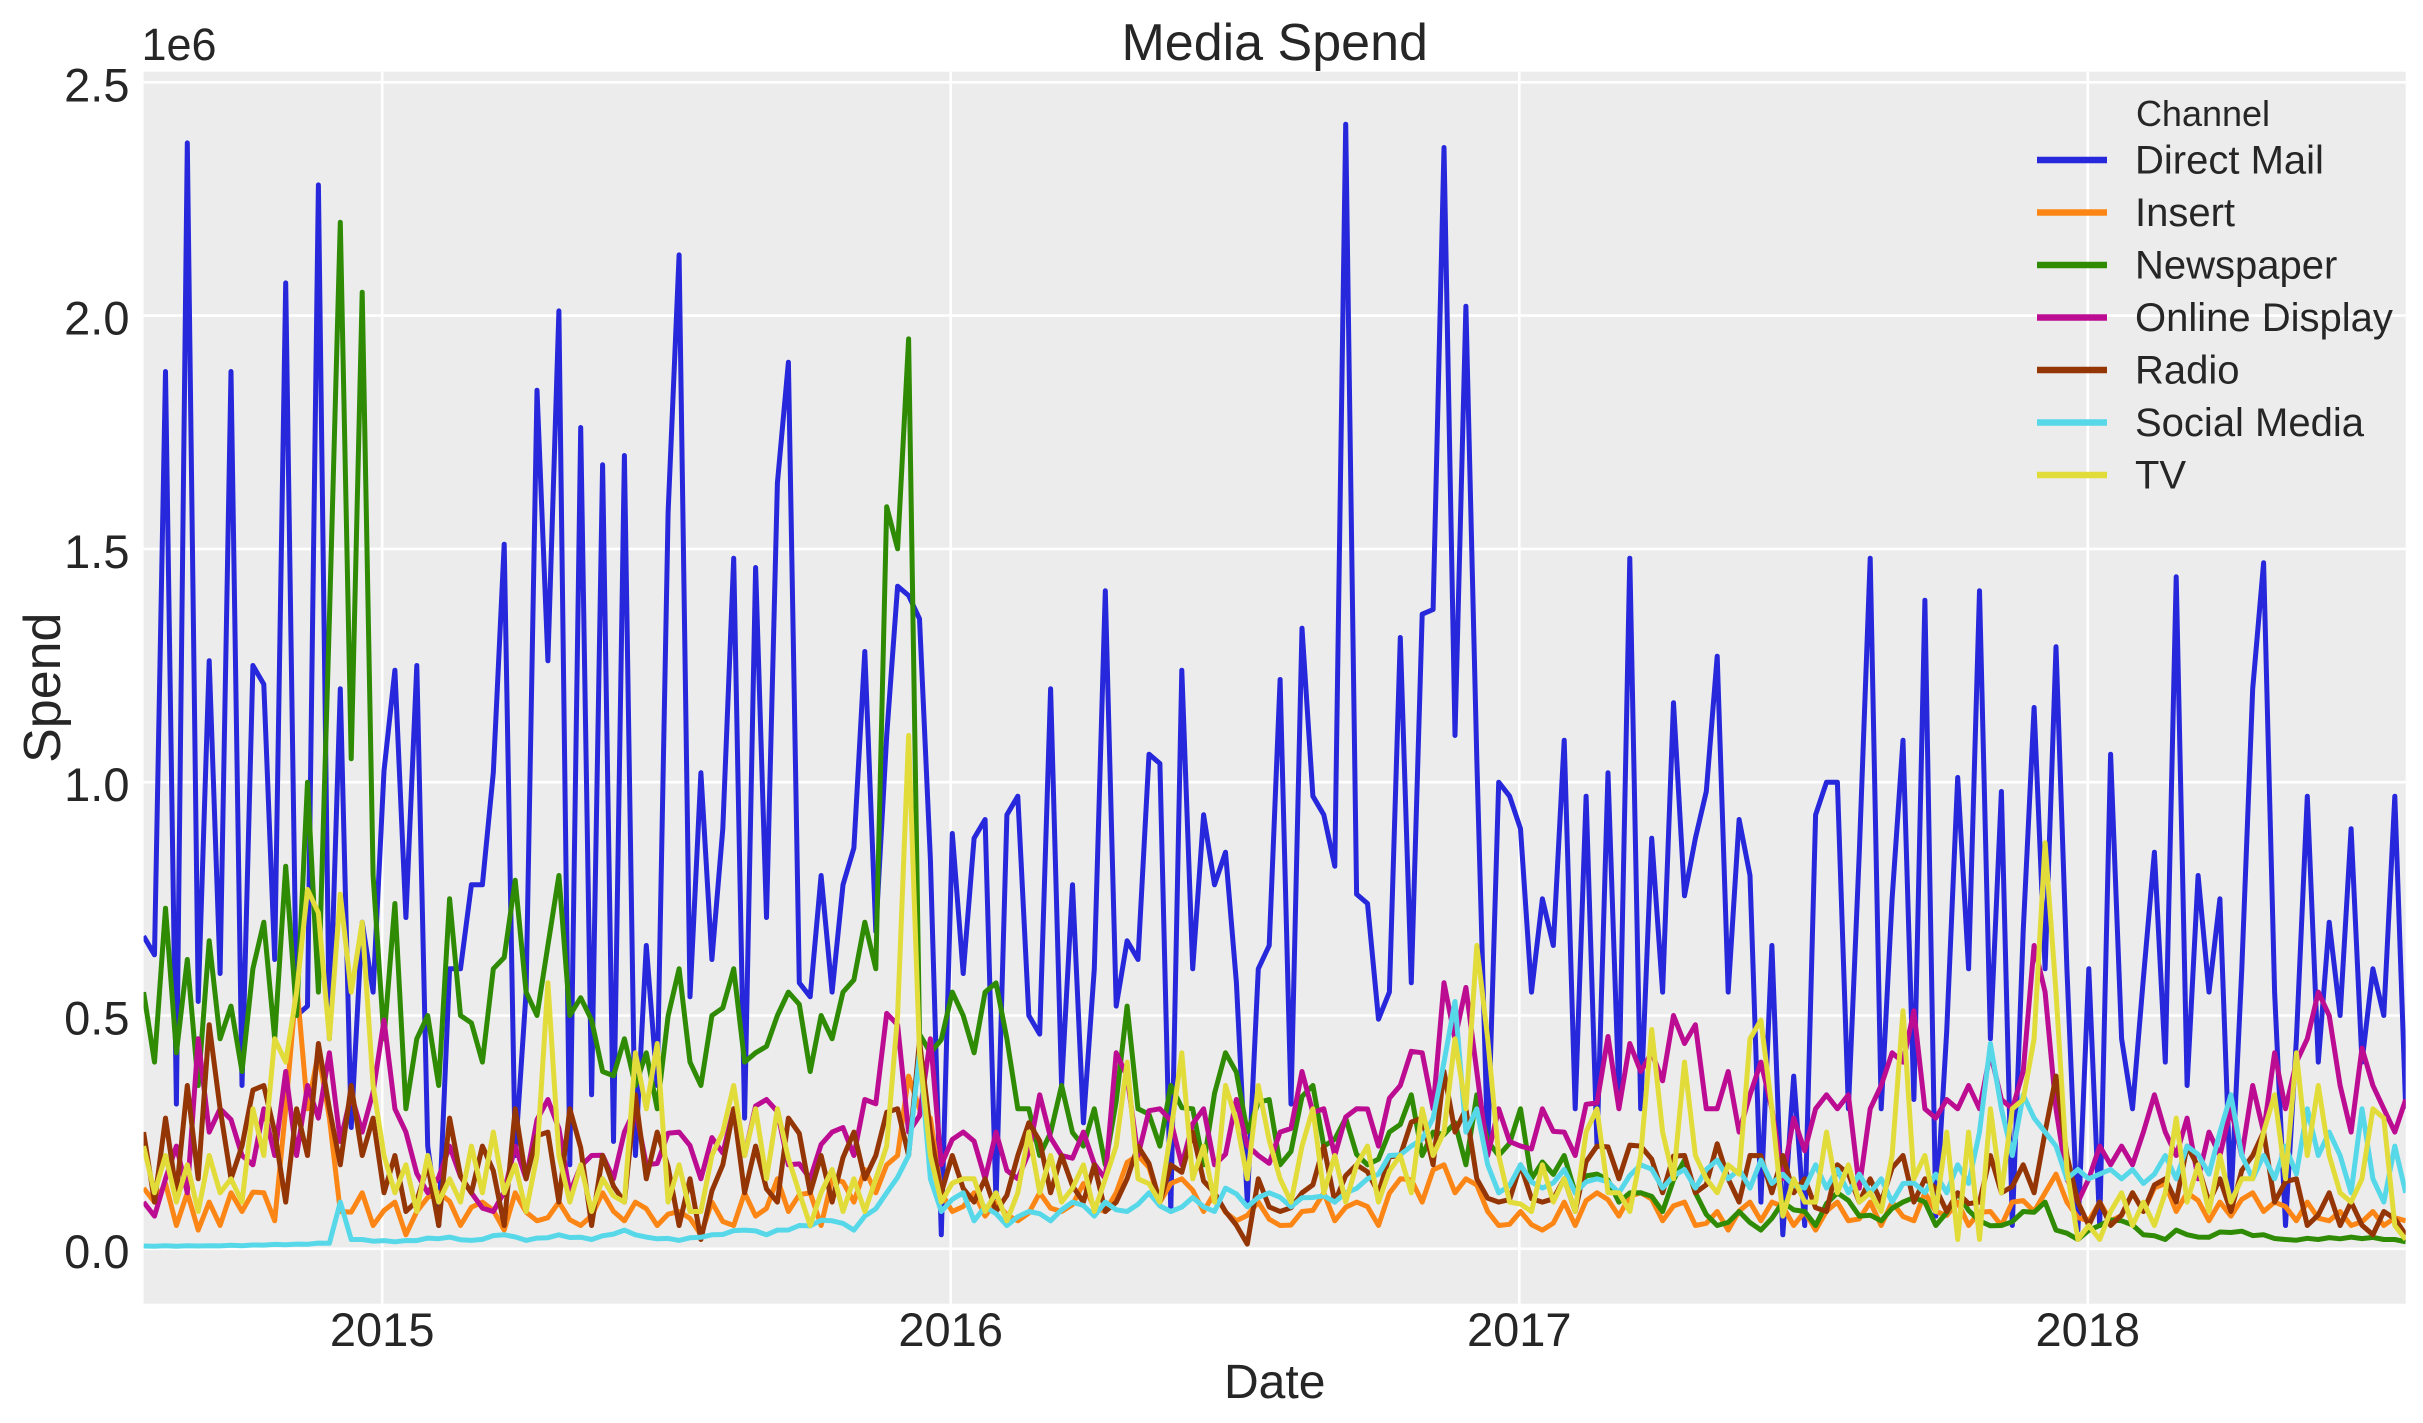 Image resolution: width=2423 pixels, height=1423 pixels. I want to click on svg-text: Spend, so click(43, 688).